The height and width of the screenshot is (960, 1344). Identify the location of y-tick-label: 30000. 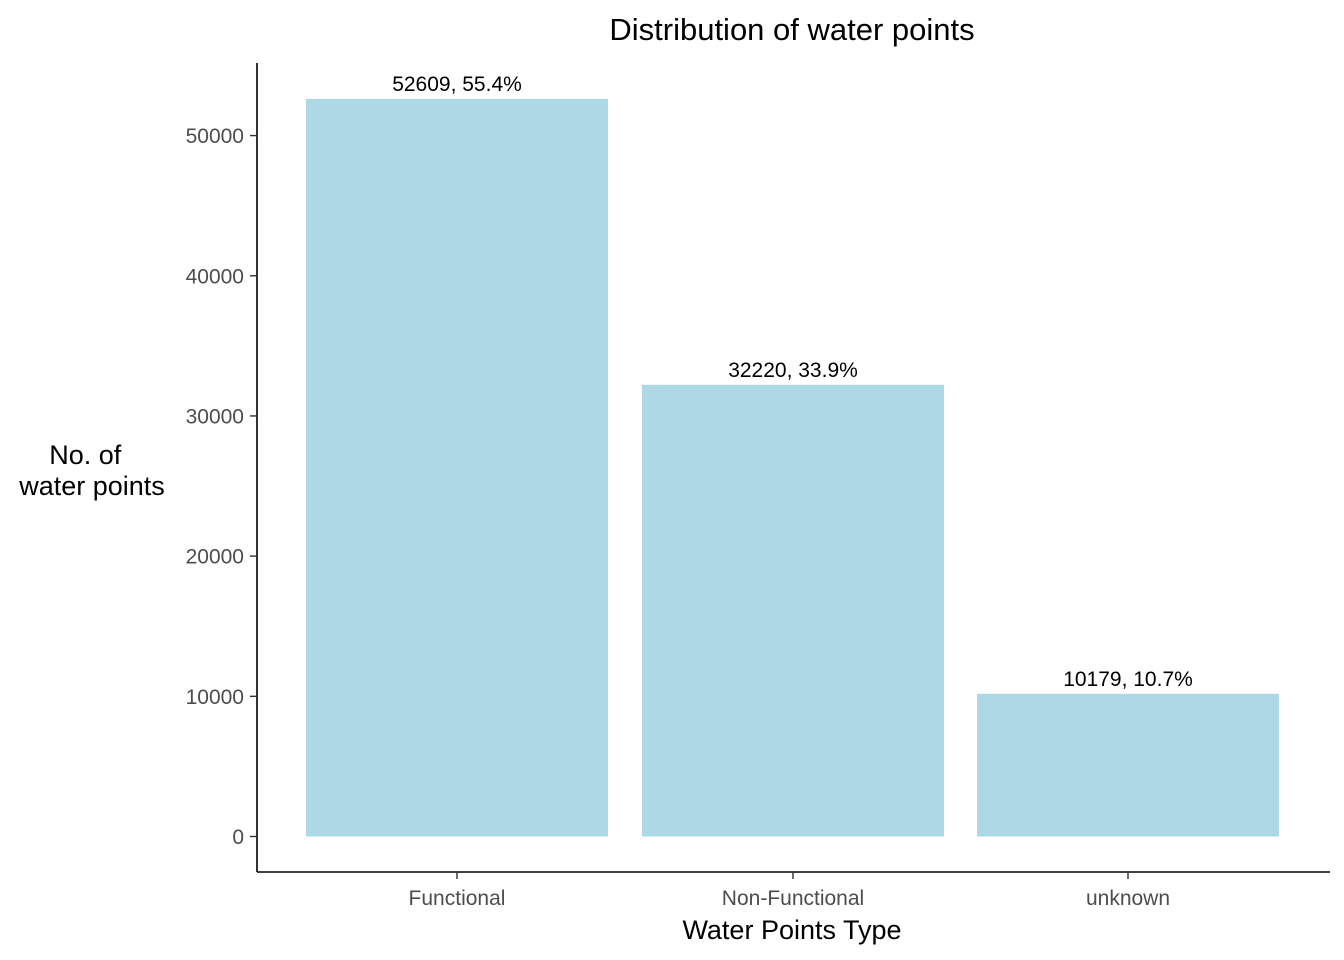
(215, 416).